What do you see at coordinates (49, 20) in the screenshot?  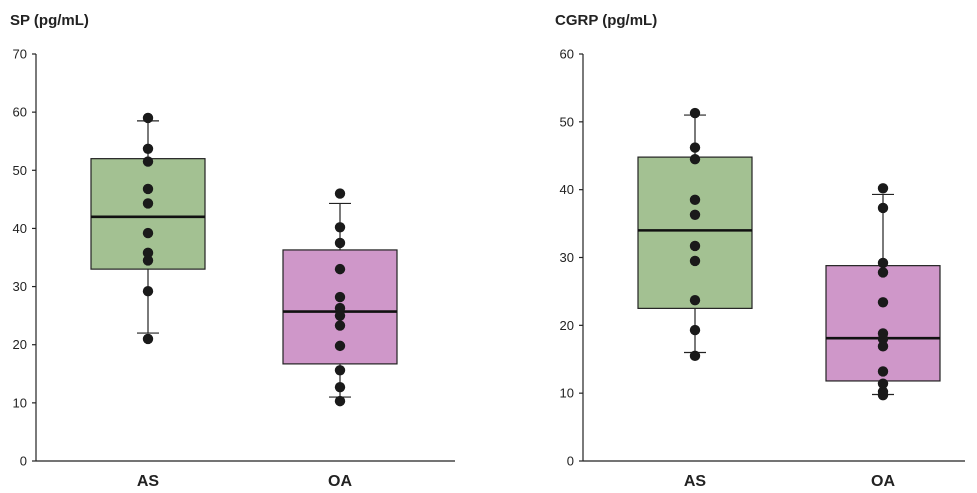 I see `chart-title: SP (pg/mL)` at bounding box center [49, 20].